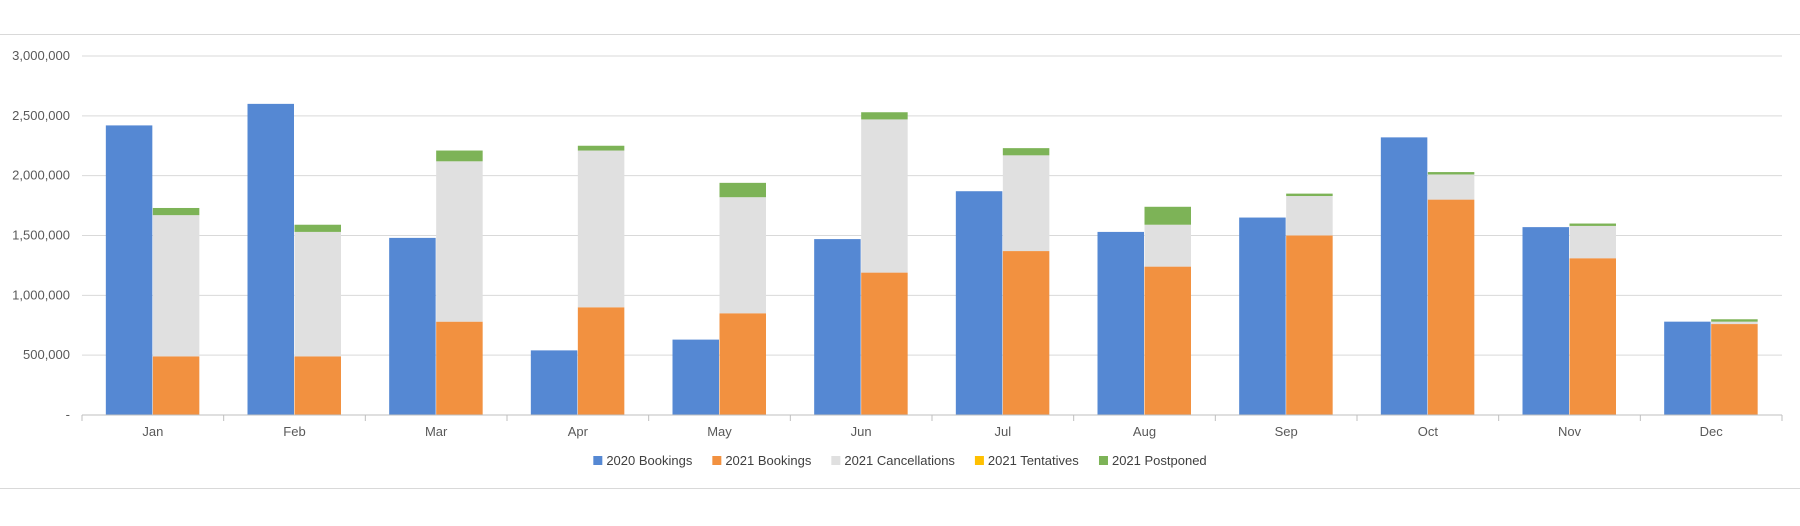 This screenshot has height=526, width=1800. Describe the element at coordinates (68, 414) in the screenshot. I see `y-tick-label: -` at that location.